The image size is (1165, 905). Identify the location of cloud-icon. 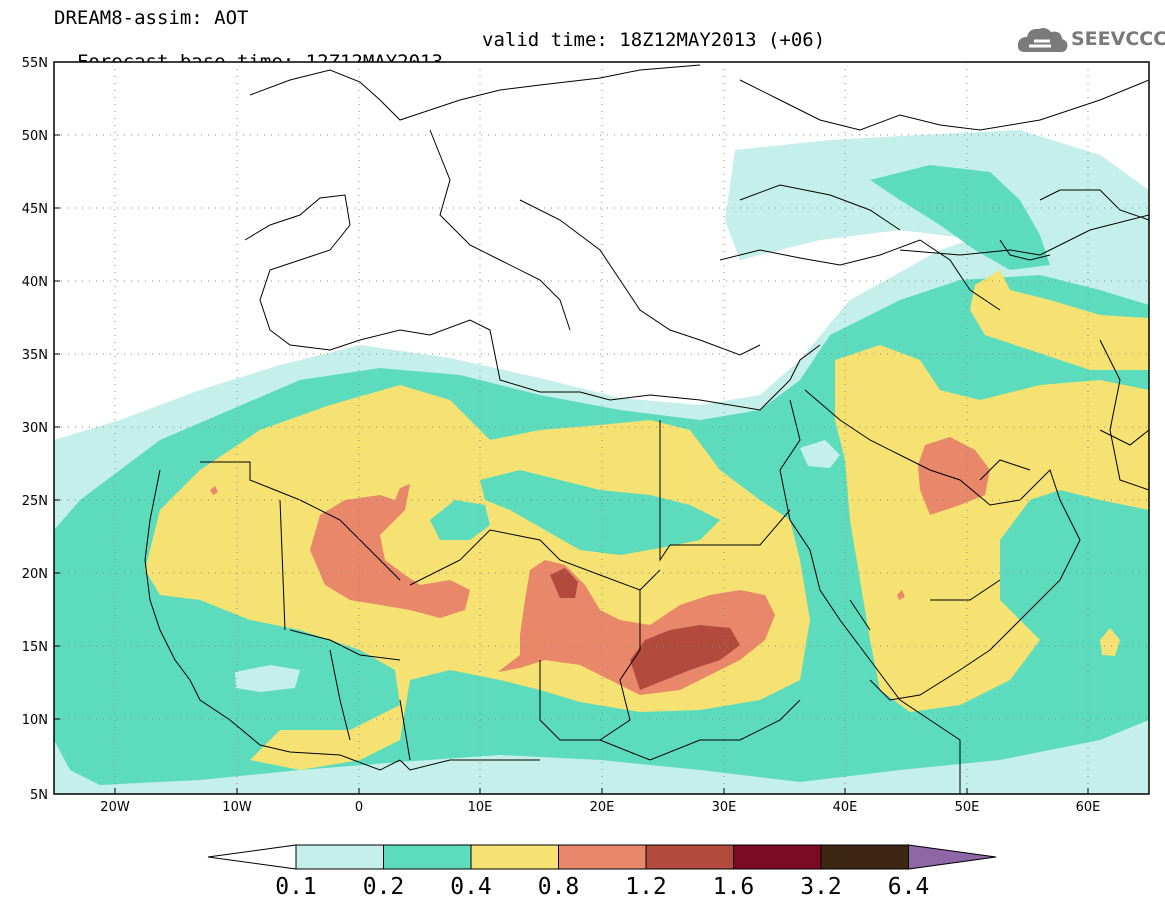
(1042, 40).